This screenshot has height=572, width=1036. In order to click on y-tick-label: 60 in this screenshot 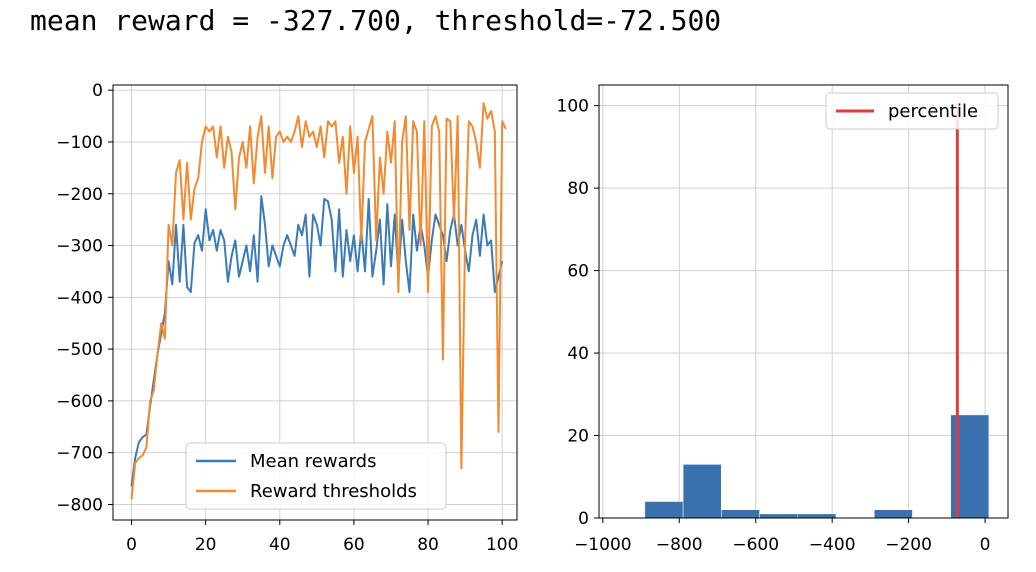, I will do `click(578, 272)`.